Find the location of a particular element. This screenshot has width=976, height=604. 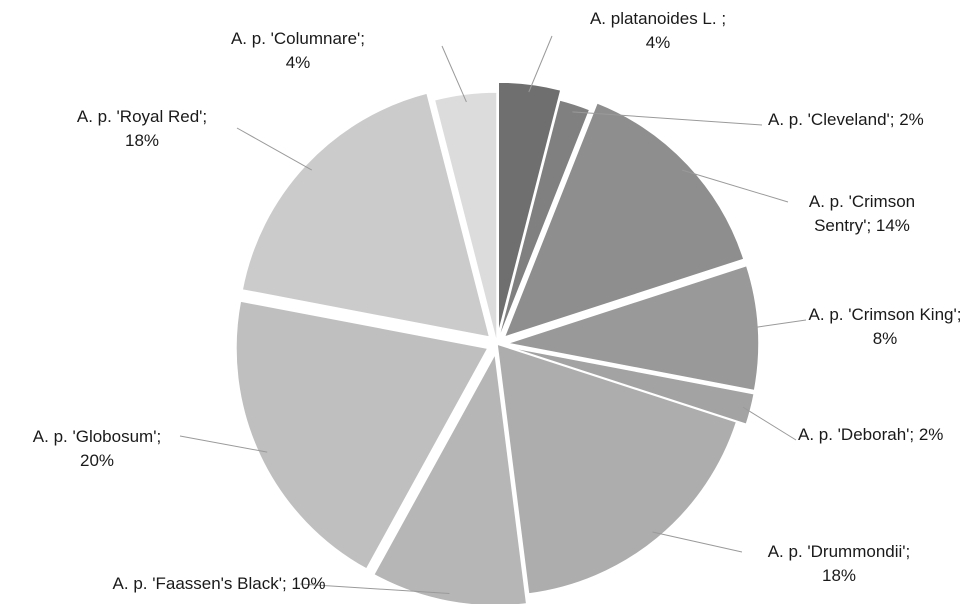

slice-label-line: A. p. 'Globosum'; is located at coordinates (97, 436).